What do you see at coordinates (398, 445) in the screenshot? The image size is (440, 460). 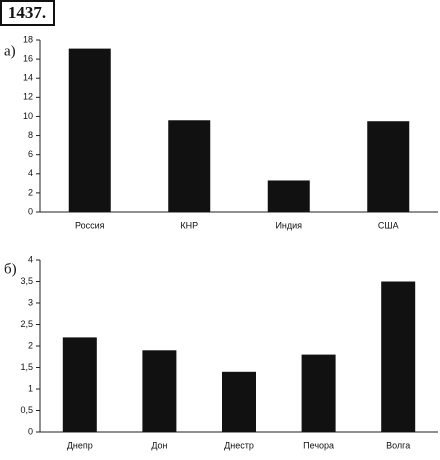 I see `x-tick-label: Волга` at bounding box center [398, 445].